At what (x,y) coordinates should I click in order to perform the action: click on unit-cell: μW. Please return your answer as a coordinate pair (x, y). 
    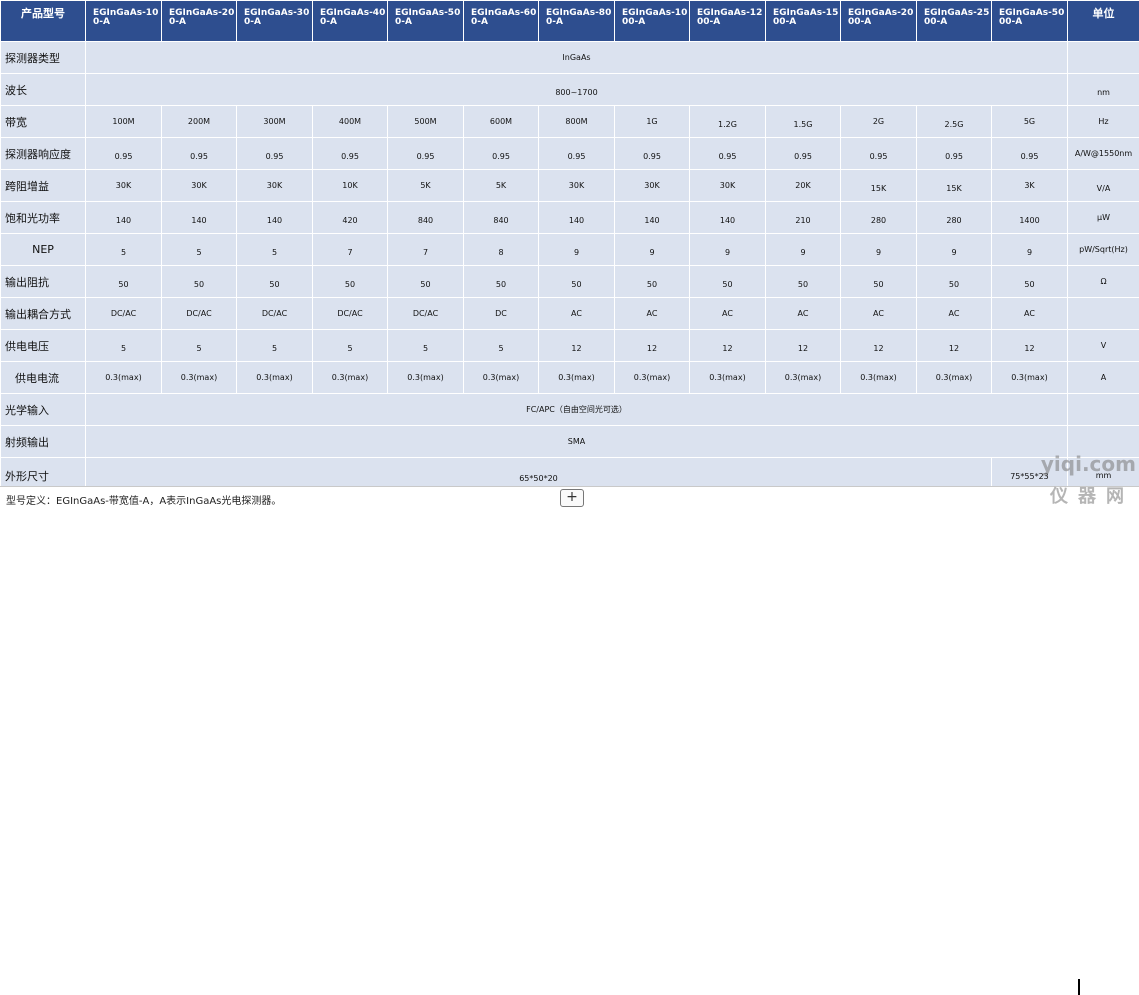
    Looking at the image, I should click on (1103, 218).